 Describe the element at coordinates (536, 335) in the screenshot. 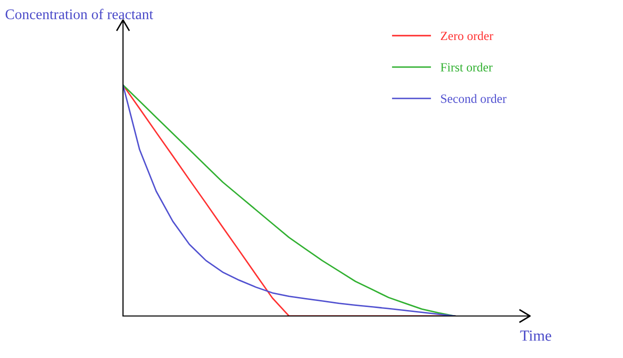

I see `x-axis-title: Time` at that location.